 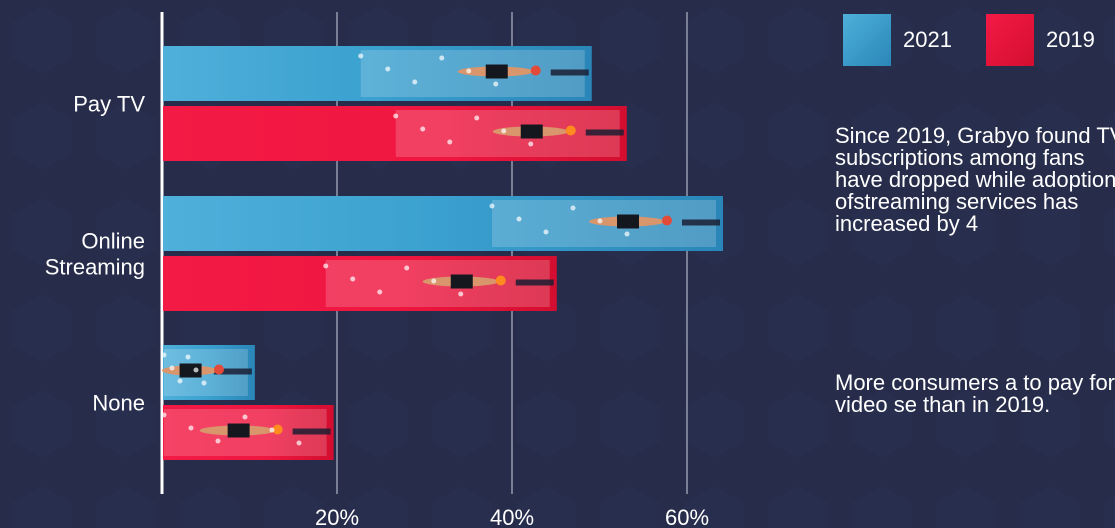 I want to click on category-label: Pay TV, so click(x=109, y=104).